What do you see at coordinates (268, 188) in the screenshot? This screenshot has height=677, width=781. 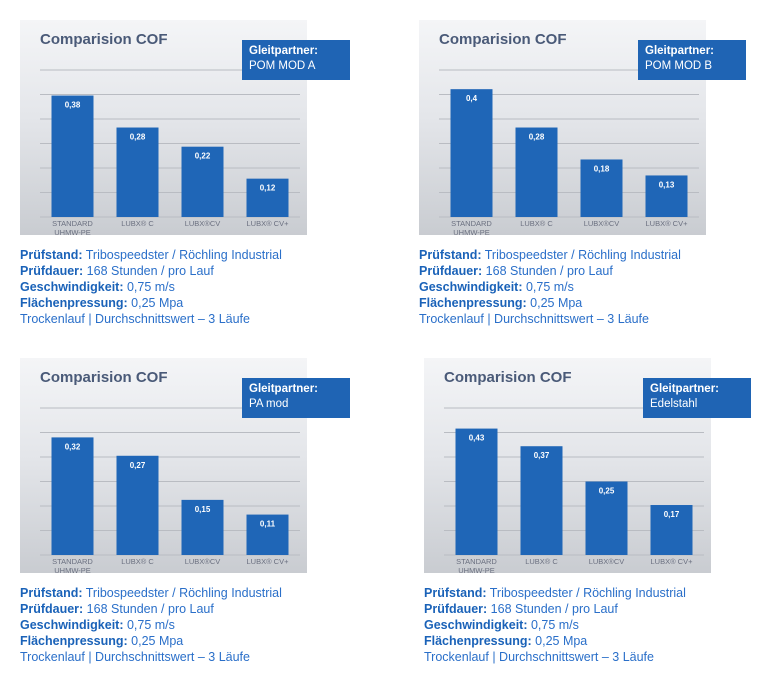 I see `bar-value-label: 0,12` at bounding box center [268, 188].